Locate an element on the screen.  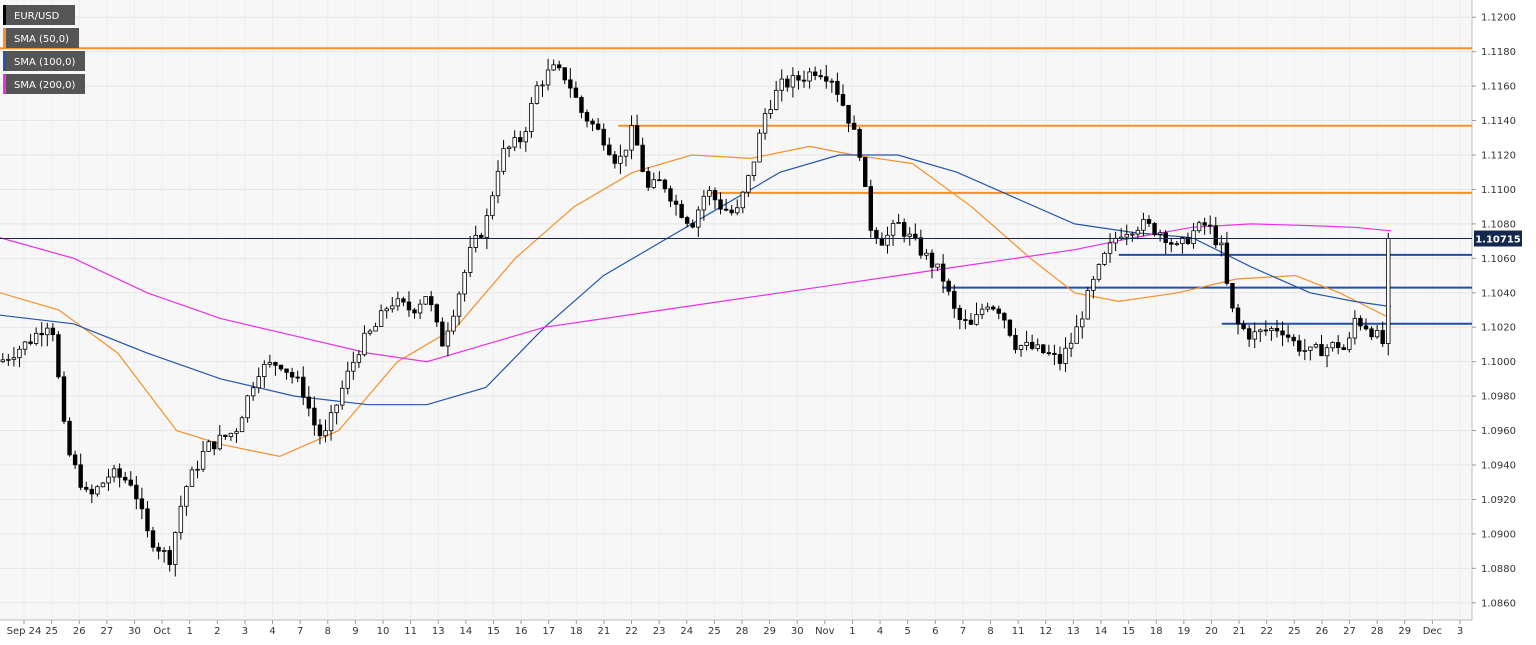
ytick-label: 1.1180 is located at coordinates (1498, 52).